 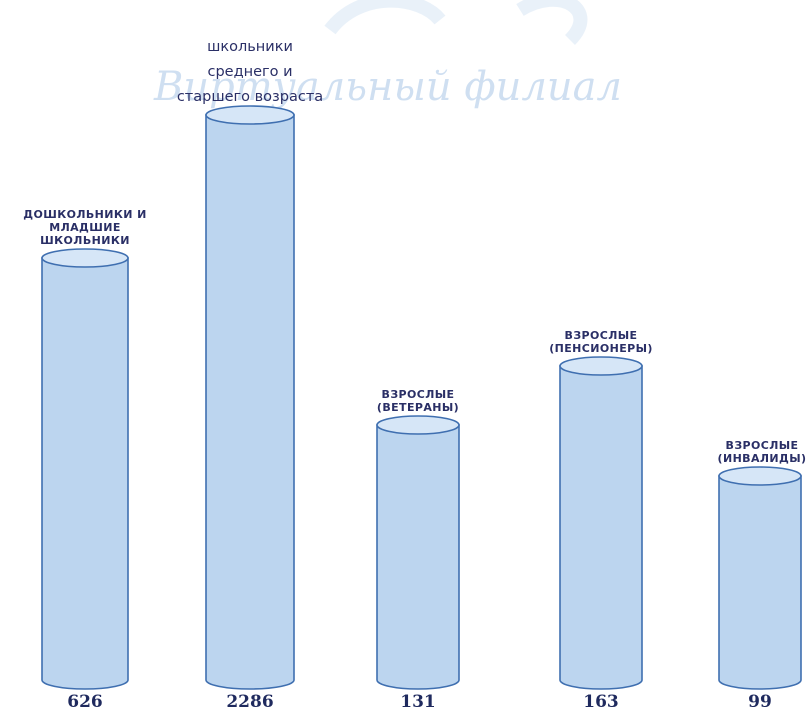 I want to click on bar-5: ВЗРОСЛЫЕ(ИНВАЛИДЫ) 99, so click(x=762, y=575).